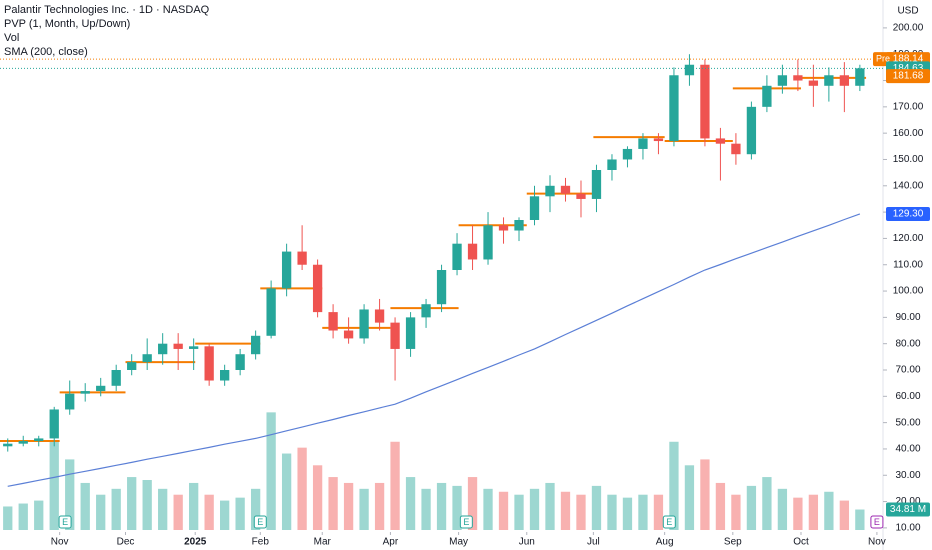 This screenshot has height=550, width=932. I want to click on y-tick-label: 10.00, so click(907, 528).